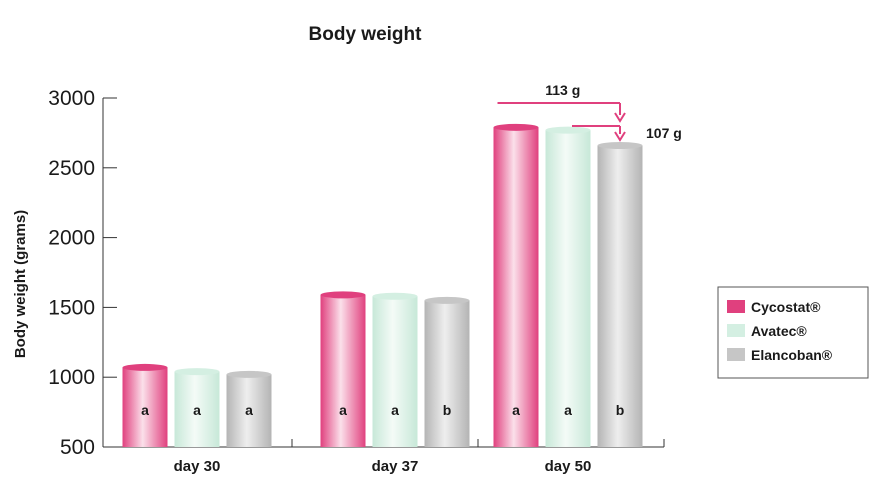 The height and width of the screenshot is (477, 874). What do you see at coordinates (71, 168) in the screenshot?
I see `y-tick-label: 2500` at bounding box center [71, 168].